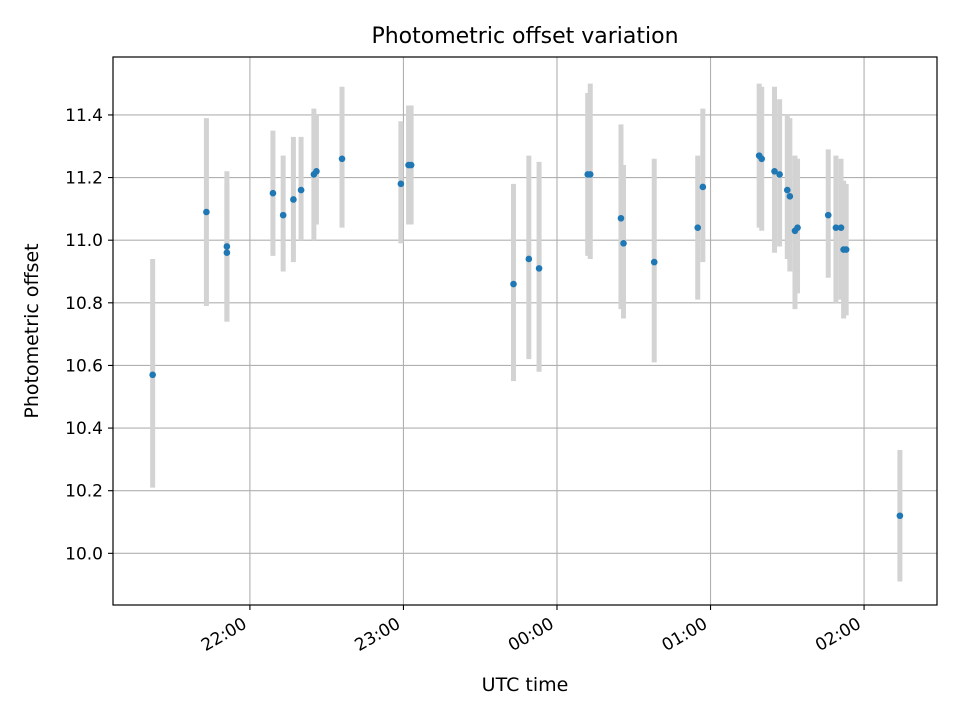  I want to click on y-tick-label: 11.4, so click(84, 116).